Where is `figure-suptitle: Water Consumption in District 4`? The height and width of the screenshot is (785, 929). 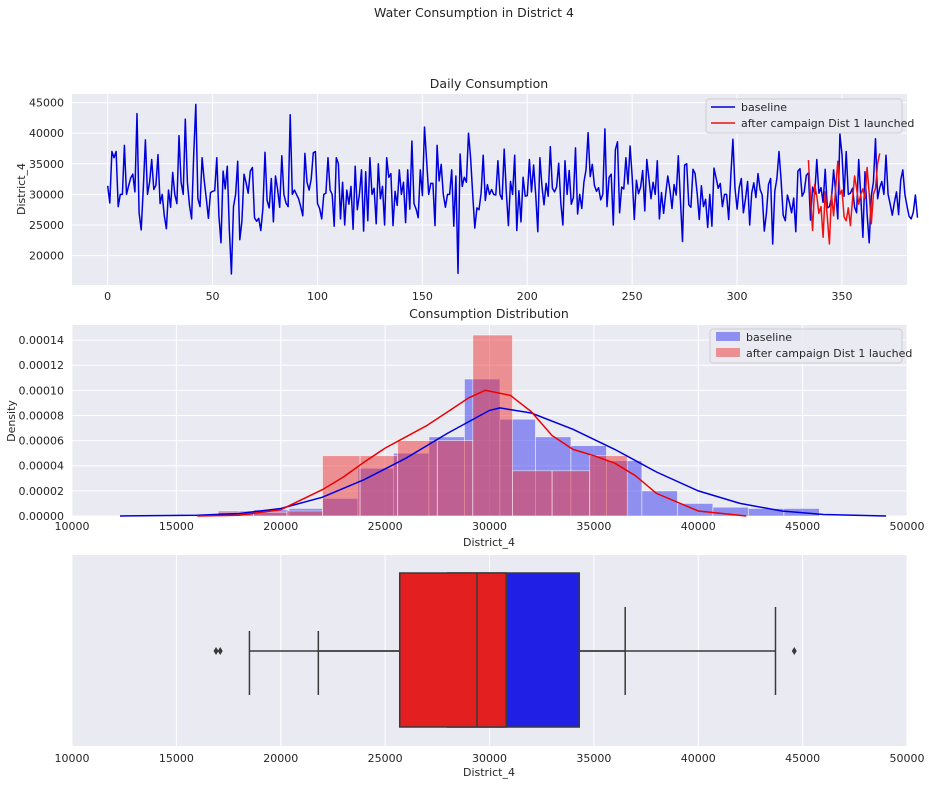 figure-suptitle: Water Consumption in District 4 is located at coordinates (474, 12).